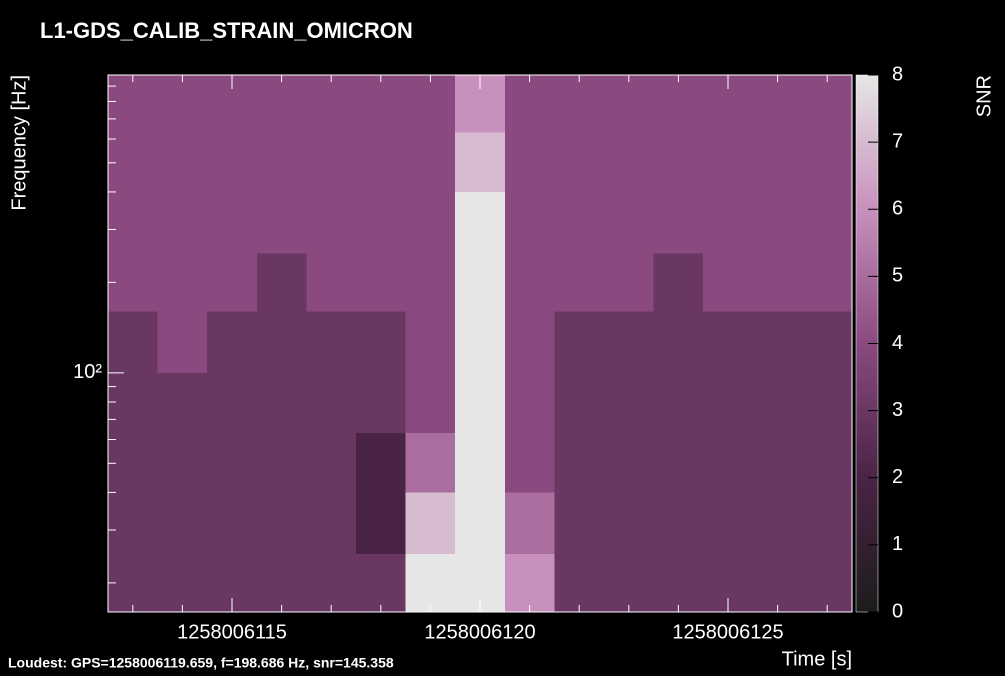  What do you see at coordinates (897, 343) in the screenshot?
I see `colorbar-tick-label: 4` at bounding box center [897, 343].